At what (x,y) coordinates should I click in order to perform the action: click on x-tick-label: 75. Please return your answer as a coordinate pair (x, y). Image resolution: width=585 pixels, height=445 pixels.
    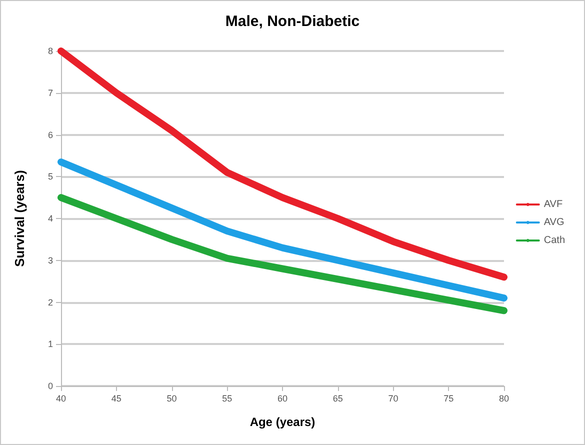
    Looking at the image, I should click on (449, 399).